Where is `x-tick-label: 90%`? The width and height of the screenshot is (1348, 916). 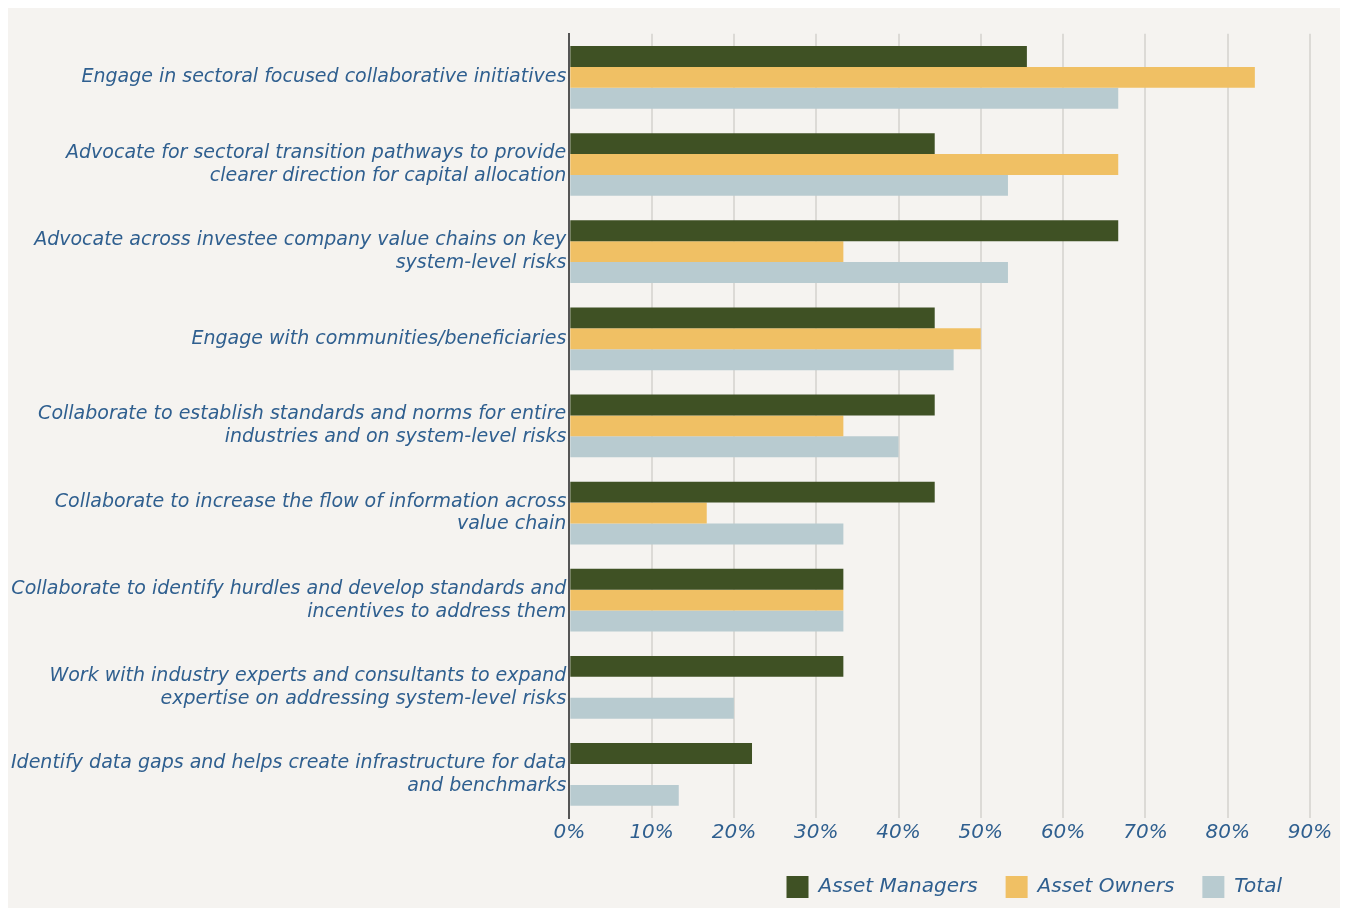
x-tick-label: 90% is located at coordinates (1310, 831).